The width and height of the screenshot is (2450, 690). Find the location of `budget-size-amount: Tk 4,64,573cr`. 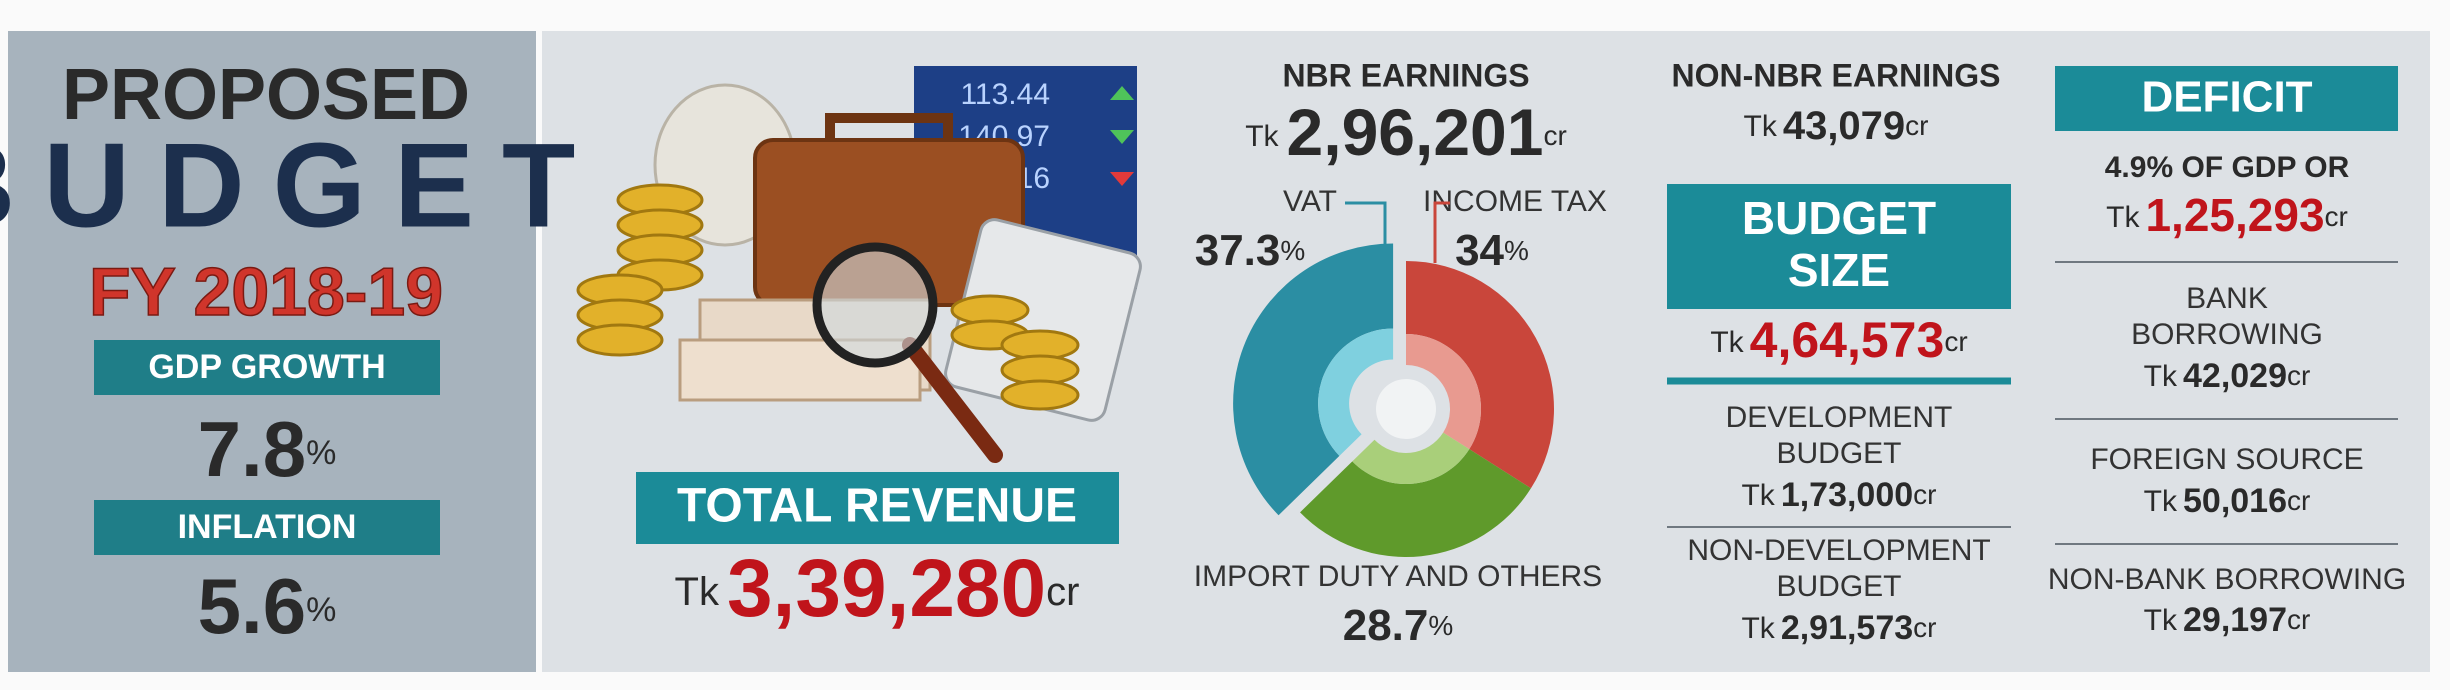

budget-size-amount: Tk 4,64,573cr is located at coordinates (1838, 340).